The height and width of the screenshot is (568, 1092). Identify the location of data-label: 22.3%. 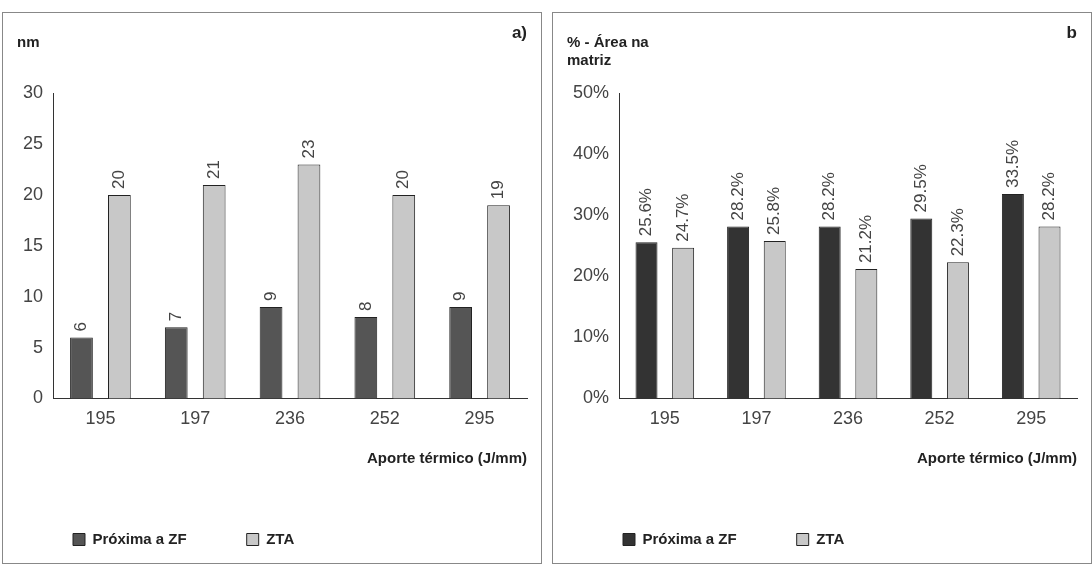
(957, 232).